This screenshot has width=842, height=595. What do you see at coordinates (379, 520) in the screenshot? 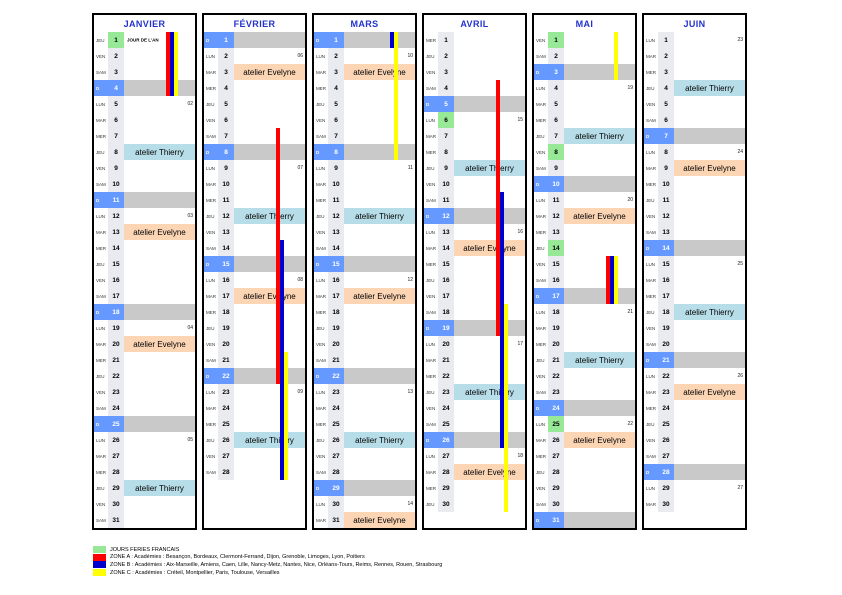
I see `atelier-evelyne-band: atelier Evelyne` at bounding box center [379, 520].